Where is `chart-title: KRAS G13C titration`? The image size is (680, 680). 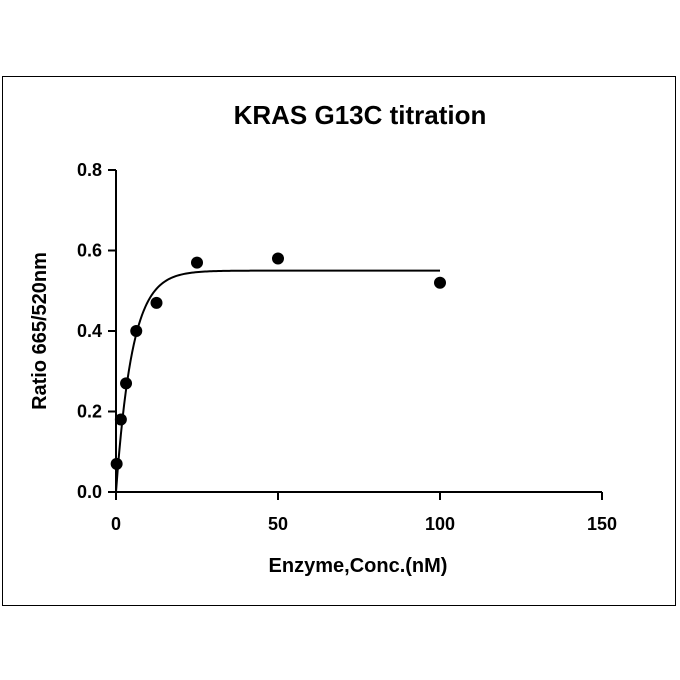 chart-title: KRAS G13C titration is located at coordinates (360, 115).